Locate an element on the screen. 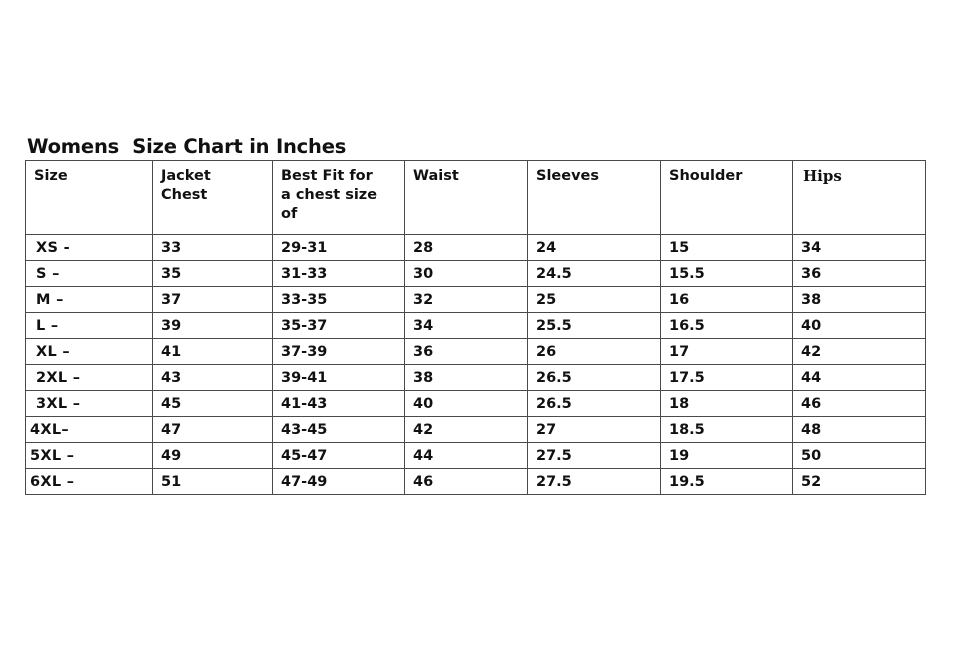 The image size is (960, 653). column-header-jacket-chest-label: Jacket Chest is located at coordinates (186, 185).